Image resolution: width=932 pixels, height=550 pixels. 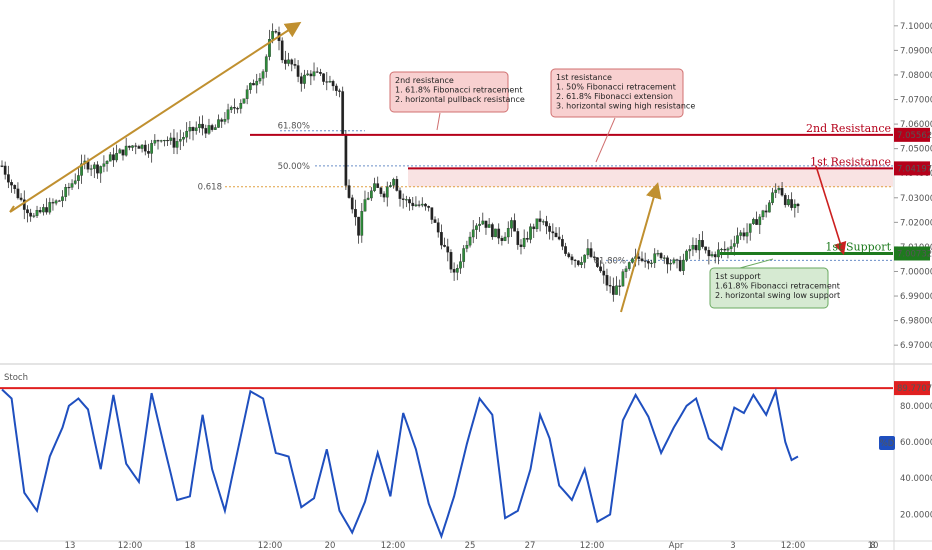 What do you see at coordinates (777, 286) in the screenshot?
I see `callout-line-s1: 1.61.8% Fibonacci retracement` at bounding box center [777, 286].